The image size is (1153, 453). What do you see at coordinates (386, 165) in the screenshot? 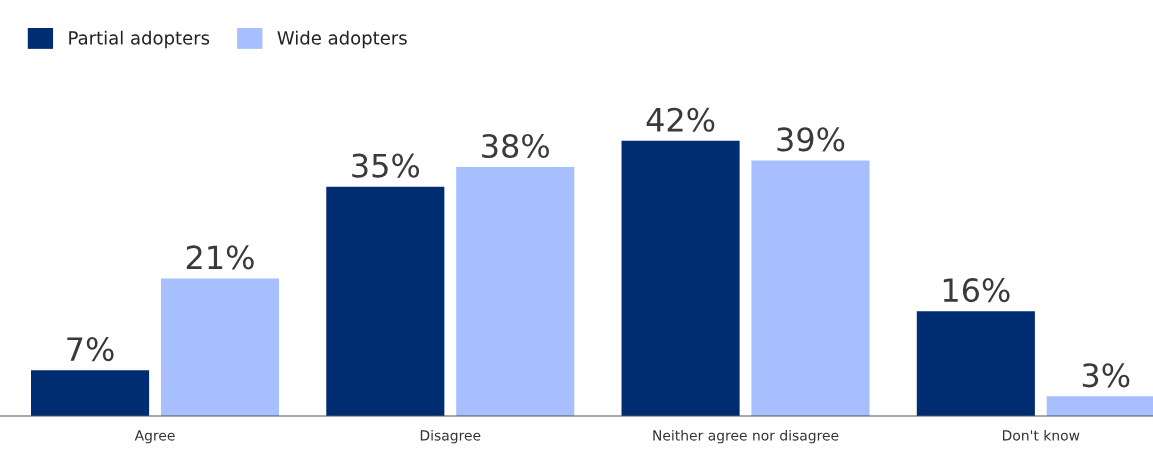
I see `data-label: 35%` at bounding box center [386, 165].